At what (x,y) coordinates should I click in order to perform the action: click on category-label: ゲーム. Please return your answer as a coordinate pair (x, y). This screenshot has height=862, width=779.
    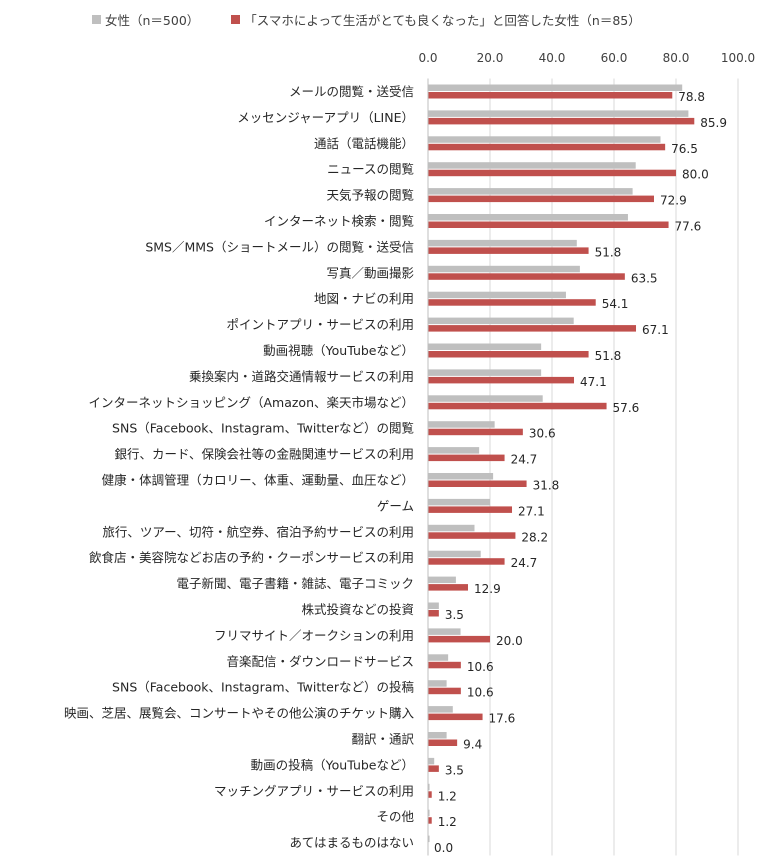
    Looking at the image, I should click on (395, 505).